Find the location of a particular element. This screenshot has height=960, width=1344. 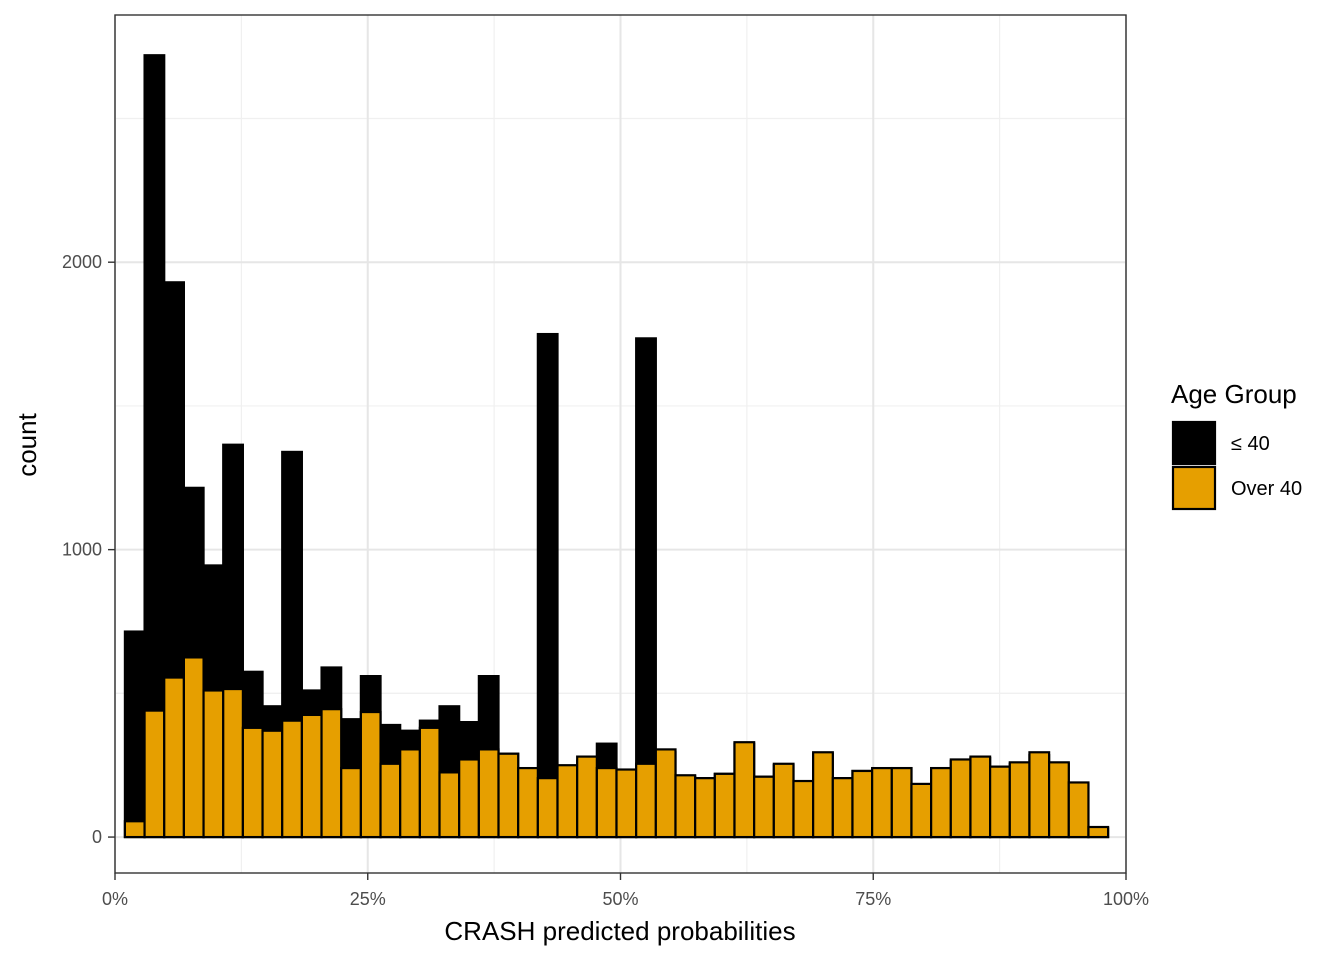

y-tick-label: 1000 is located at coordinates (82, 550).